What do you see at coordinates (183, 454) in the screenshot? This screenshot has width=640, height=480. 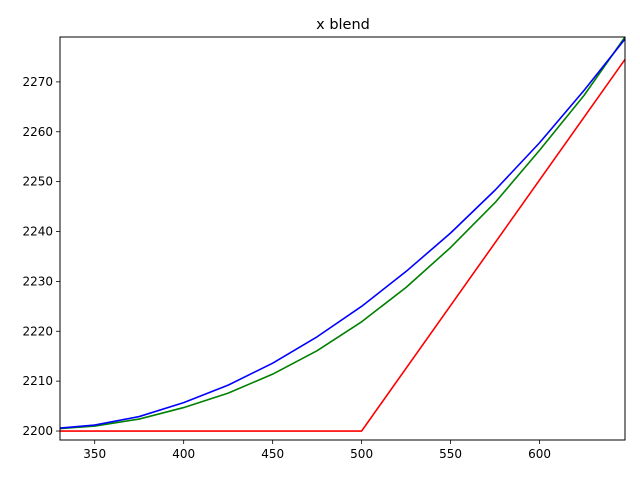 I see `x-tick-label: 400` at bounding box center [183, 454].